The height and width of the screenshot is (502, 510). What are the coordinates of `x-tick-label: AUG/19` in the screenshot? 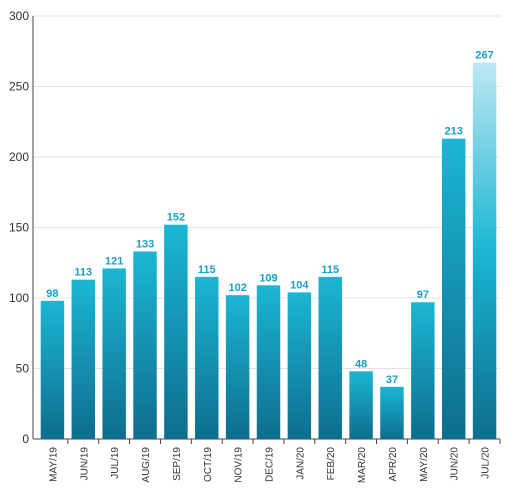 It's located at (146, 465).